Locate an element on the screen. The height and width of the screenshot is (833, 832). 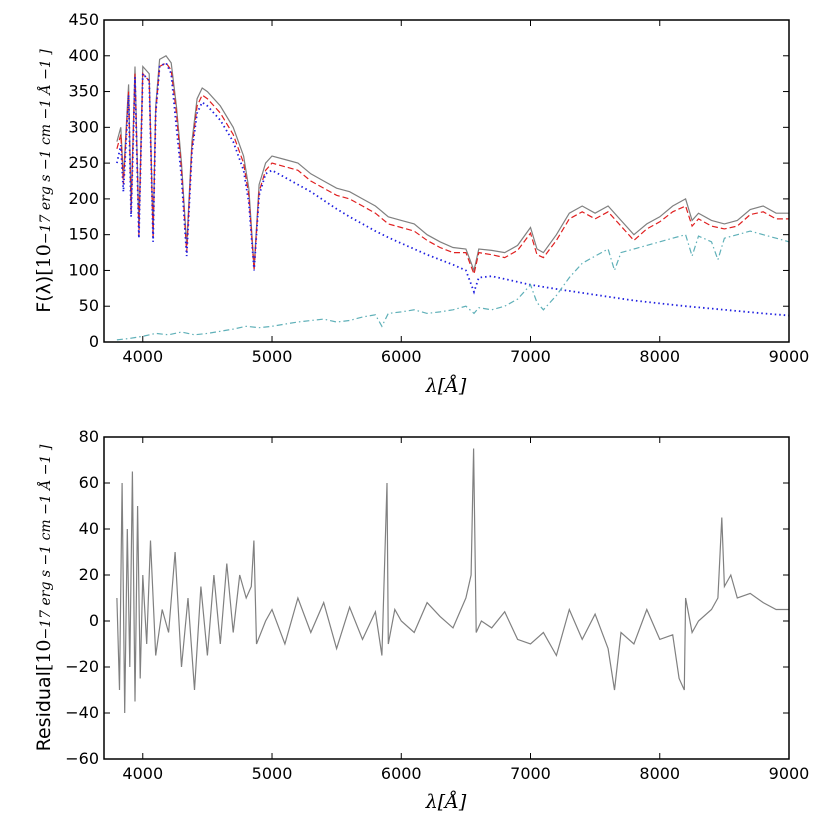
top-y-tick-label: 0 is located at coordinates (94, 341).